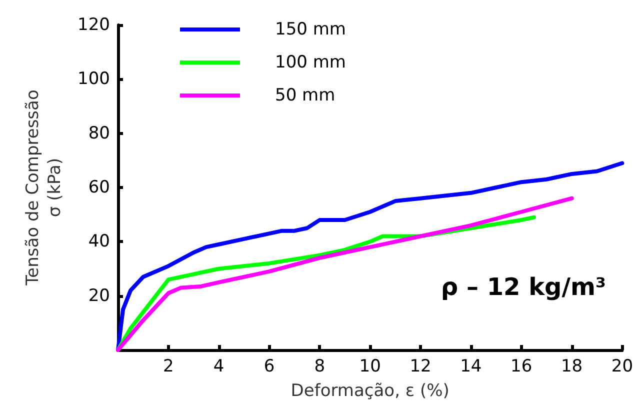 This screenshot has height=412, width=636. What do you see at coordinates (99, 133) in the screenshot?
I see `y-tick-label: 80` at bounding box center [99, 133].